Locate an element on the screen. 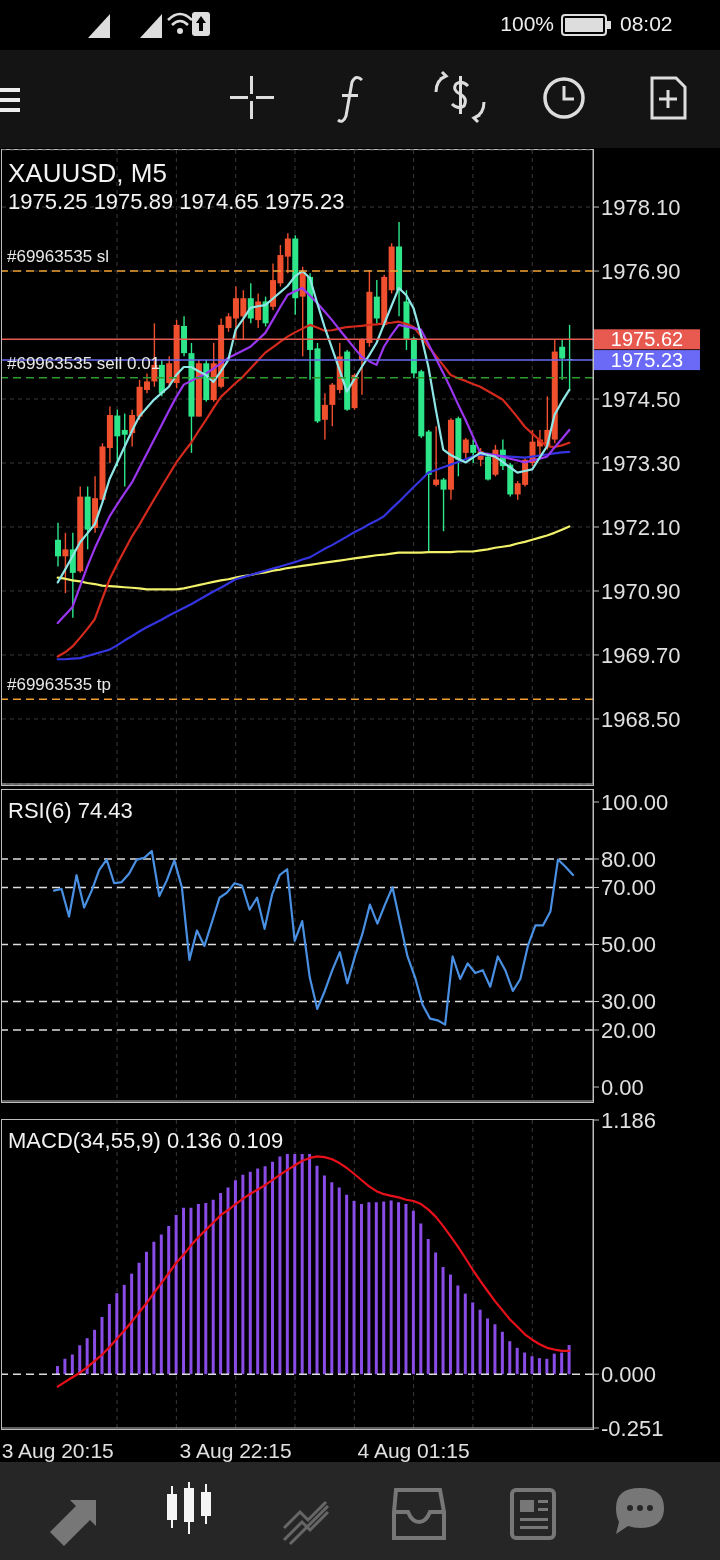 The image size is (720, 1560). y-tick-label: 1974.50 is located at coordinates (641, 399).